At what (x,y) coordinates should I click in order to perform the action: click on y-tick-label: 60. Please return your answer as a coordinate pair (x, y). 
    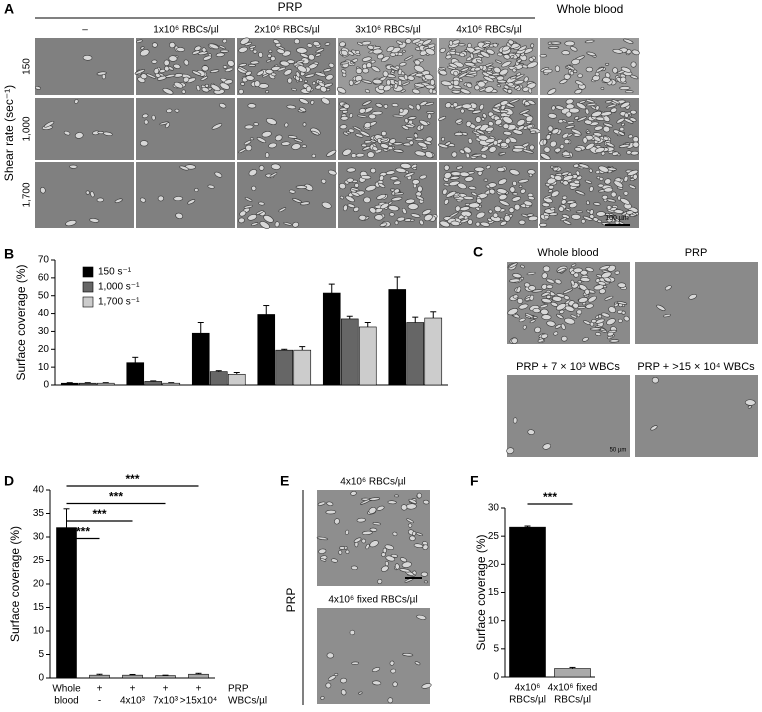
    Looking at the image, I should click on (44, 277).